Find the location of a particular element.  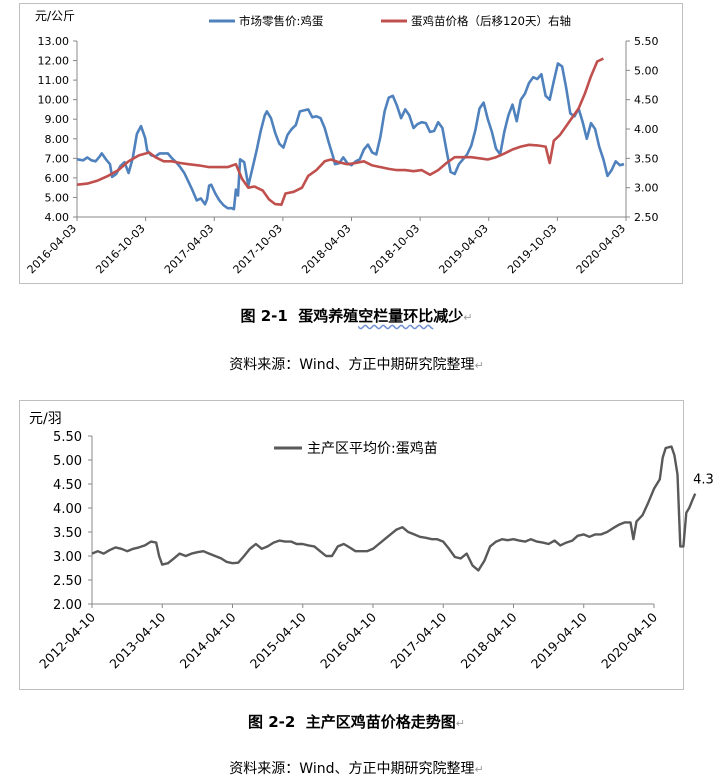

figure-1-source: 资料来源：Wind、方正中期研究院整理↵ is located at coordinates (356, 364).